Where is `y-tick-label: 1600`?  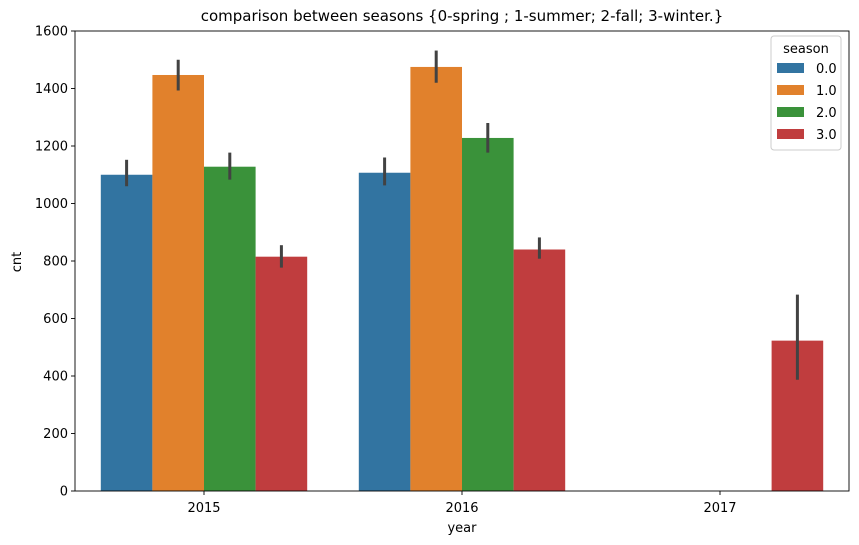
y-tick-label: 1600 is located at coordinates (51, 32).